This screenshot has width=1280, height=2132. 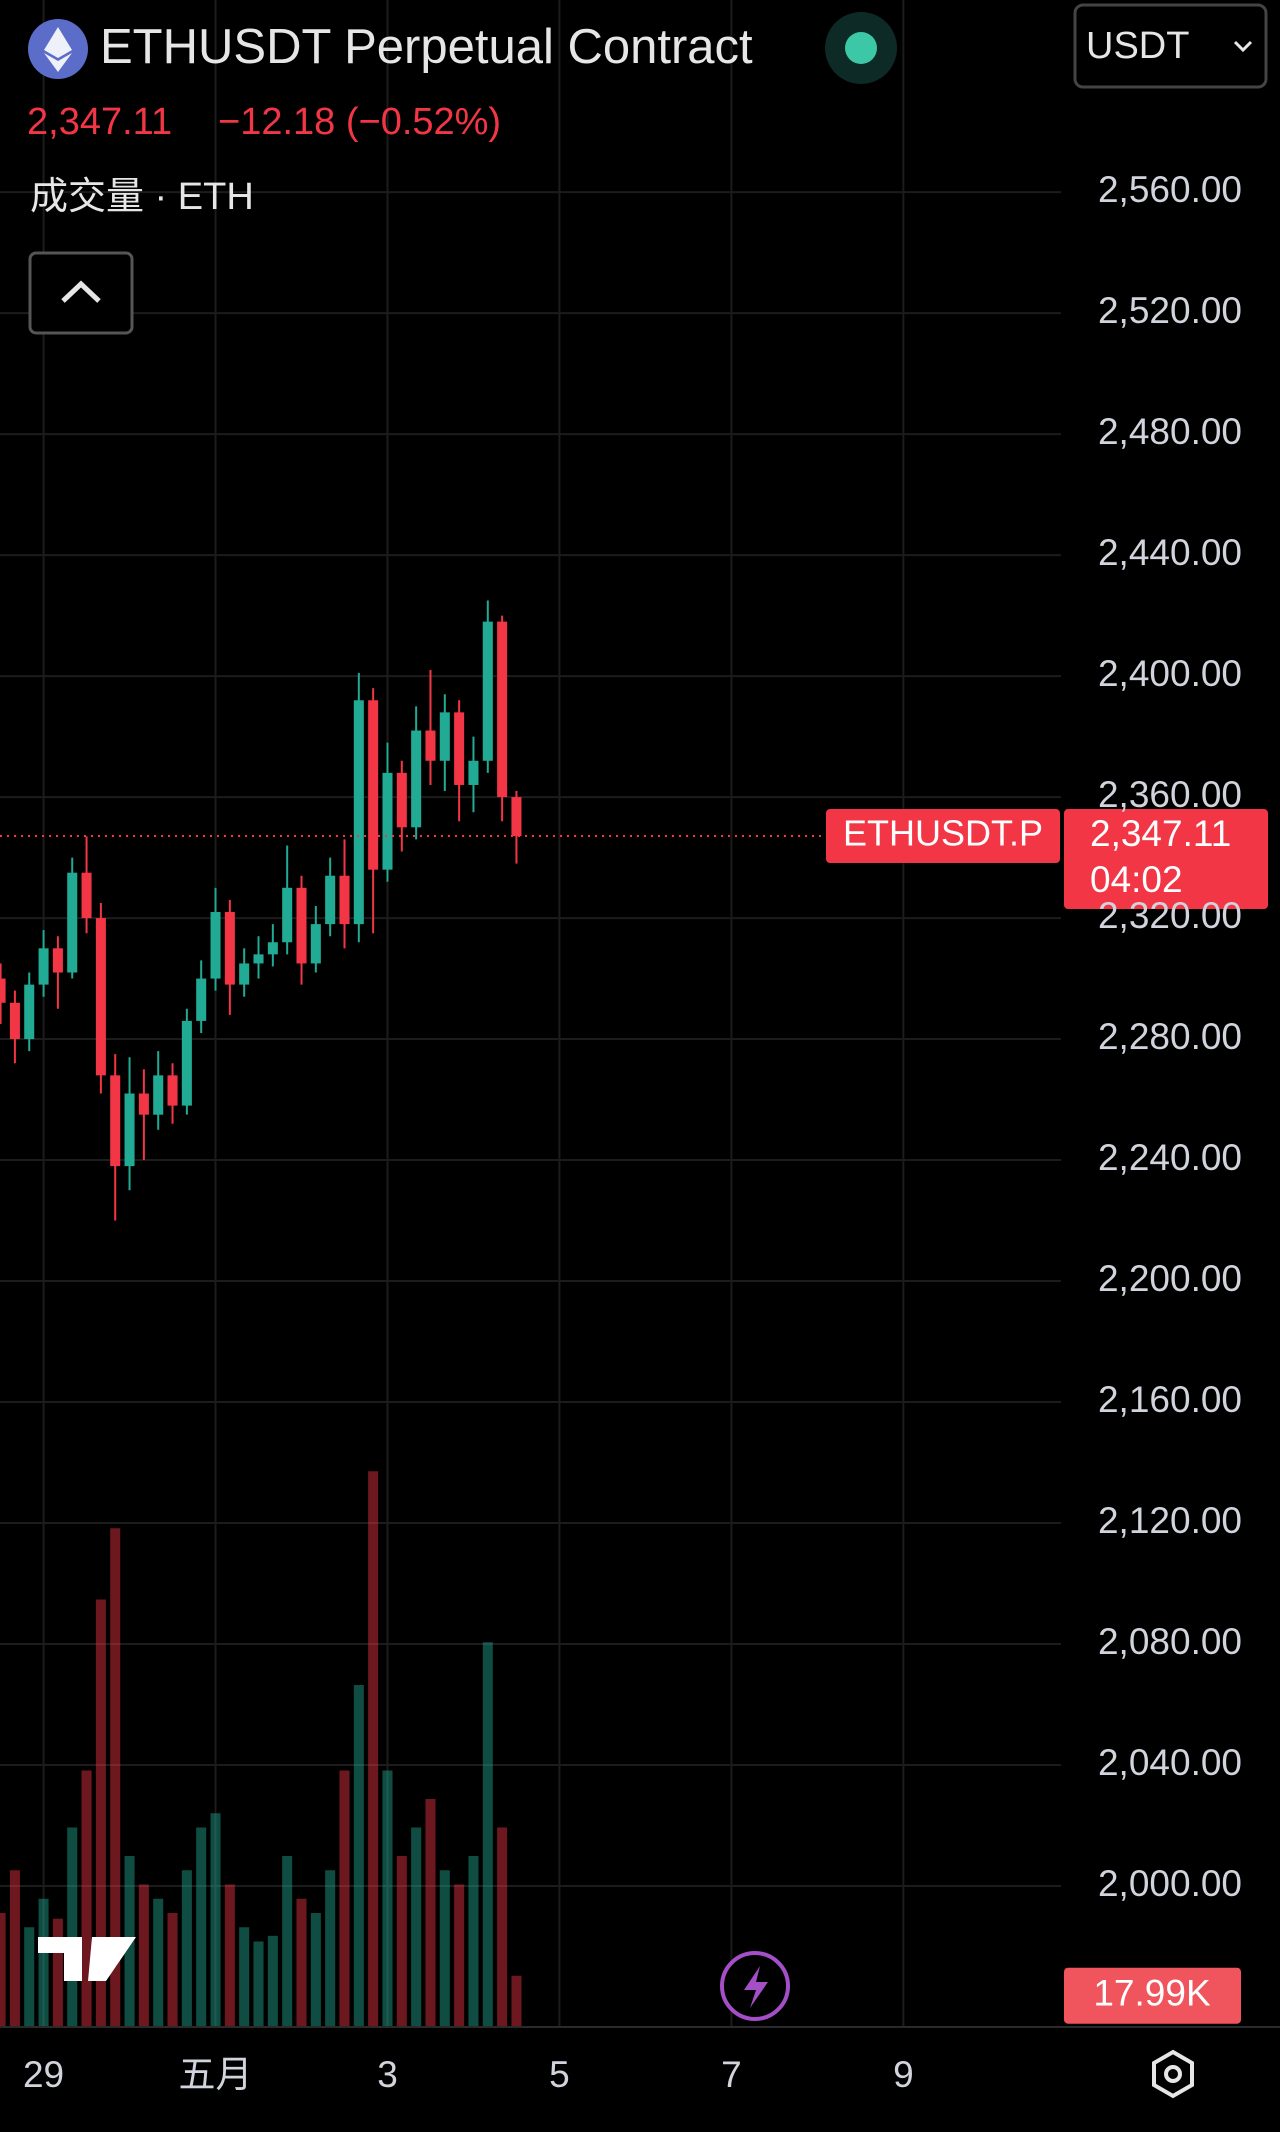 What do you see at coordinates (1170, 552) in the screenshot?
I see `y-tick-label: 2,440.00` at bounding box center [1170, 552].